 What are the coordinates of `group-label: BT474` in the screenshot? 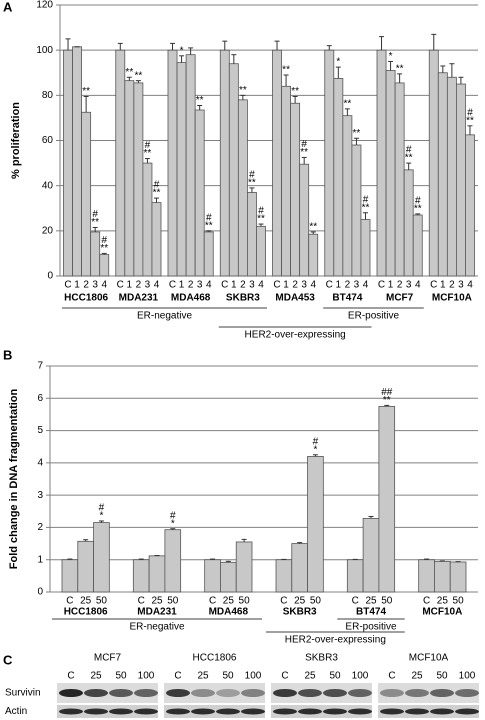 It's located at (371, 612).